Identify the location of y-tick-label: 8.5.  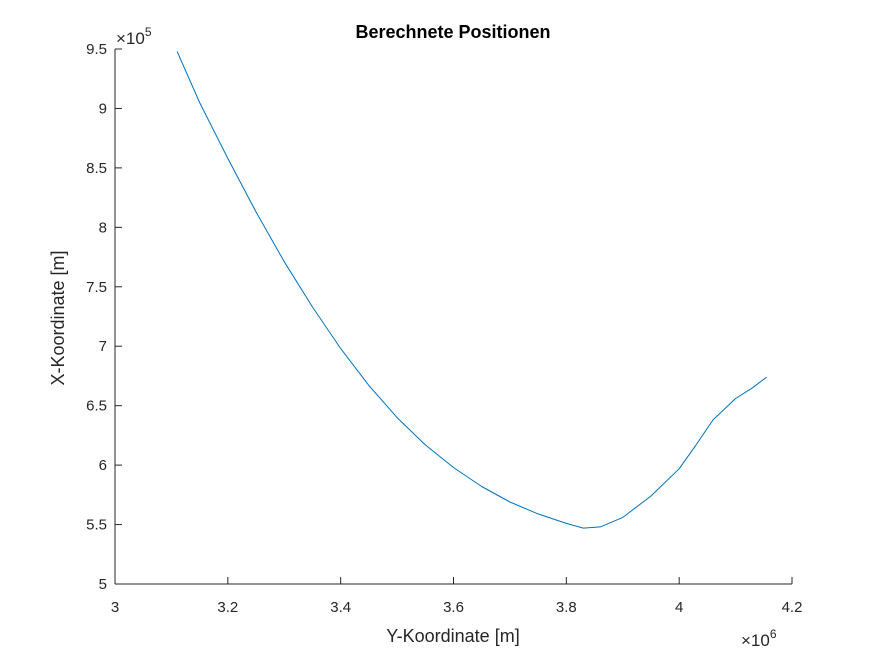
(96, 168).